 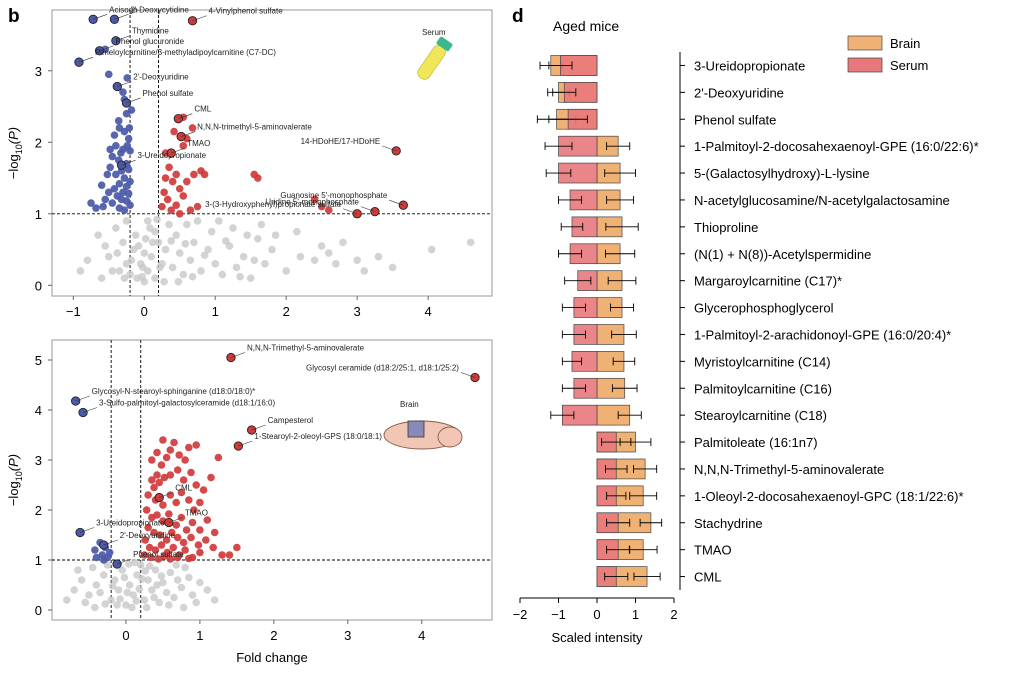 What do you see at coordinates (130, 523) in the screenshot?
I see `point-label: 3-Ureidopropionate` at bounding box center [130, 523].